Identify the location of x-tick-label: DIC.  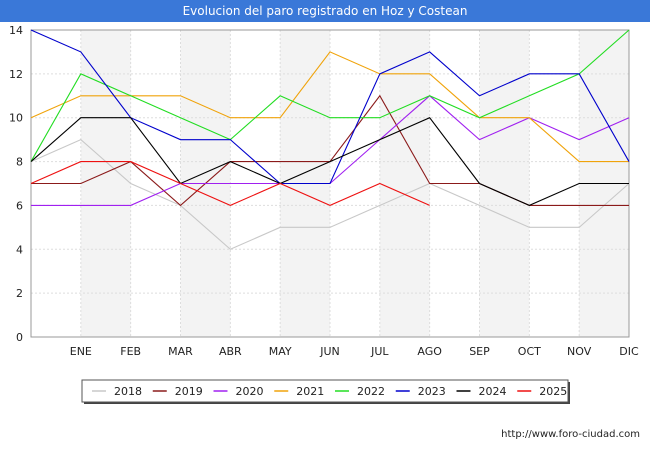
(629, 351).